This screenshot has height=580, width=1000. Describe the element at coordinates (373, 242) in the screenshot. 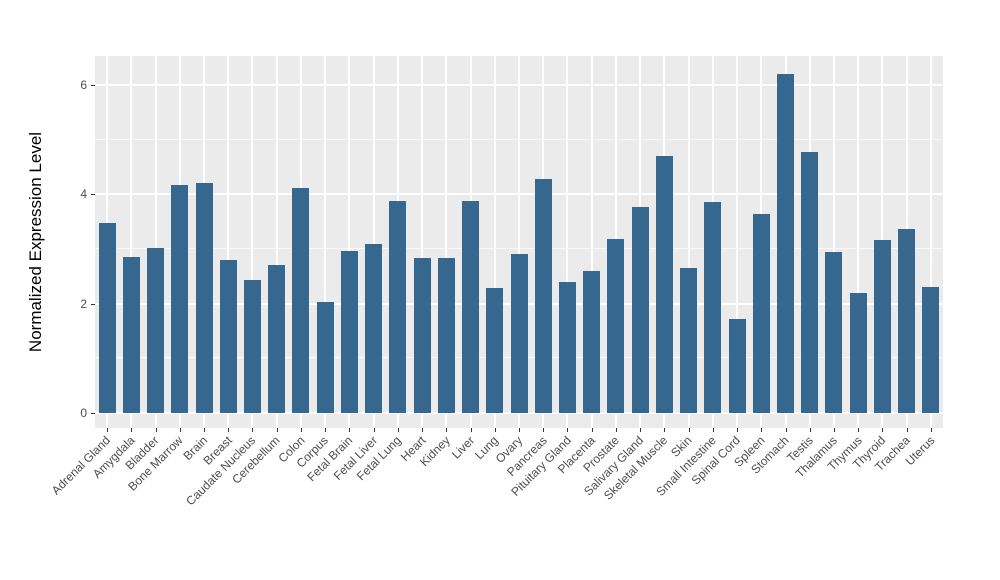

I see `gridline-x-fetal-liver` at that location.